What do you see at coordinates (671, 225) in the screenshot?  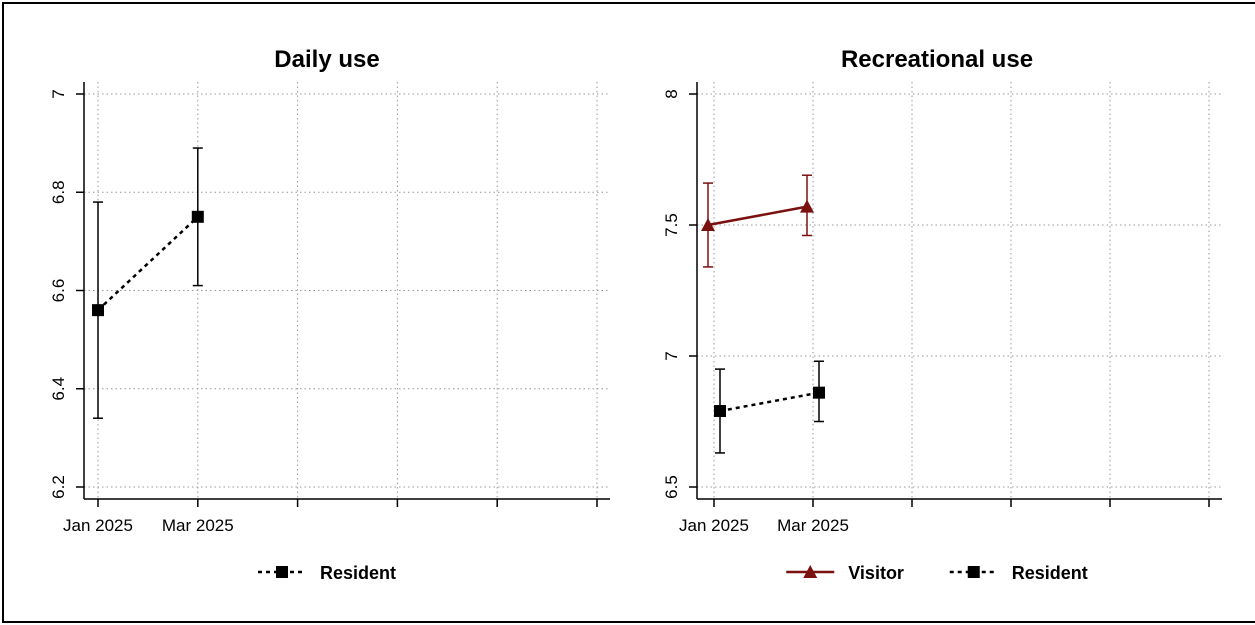 I see `y-tick-label: 7.5` at bounding box center [671, 225].